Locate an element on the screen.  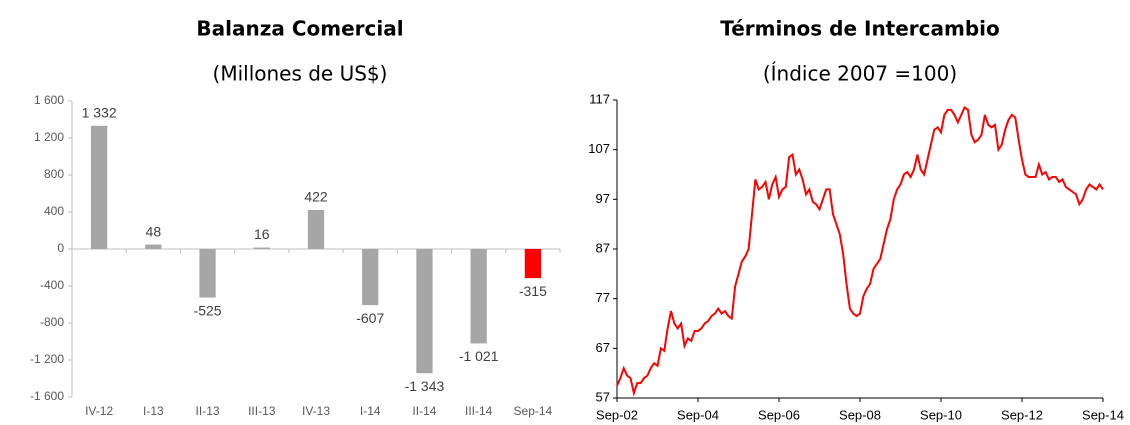
x-tick-label: IV-13 is located at coordinates (316, 411).